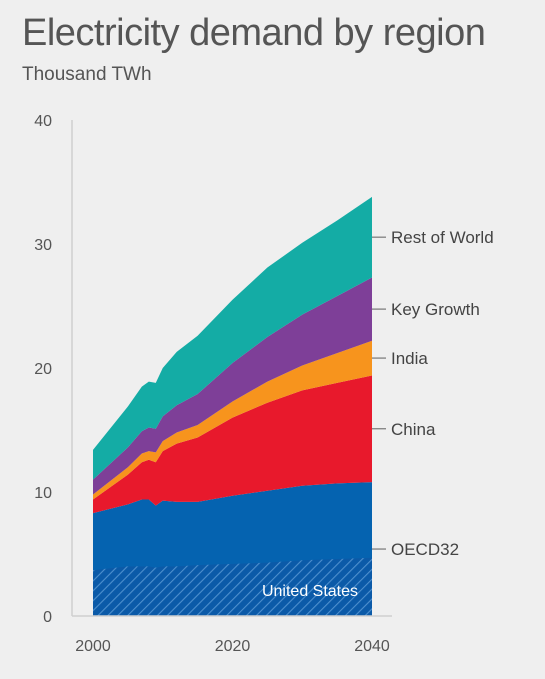 The height and width of the screenshot is (679, 545). What do you see at coordinates (442, 237) in the screenshot?
I see `legend-label-rest-of-world: Rest of World` at bounding box center [442, 237].